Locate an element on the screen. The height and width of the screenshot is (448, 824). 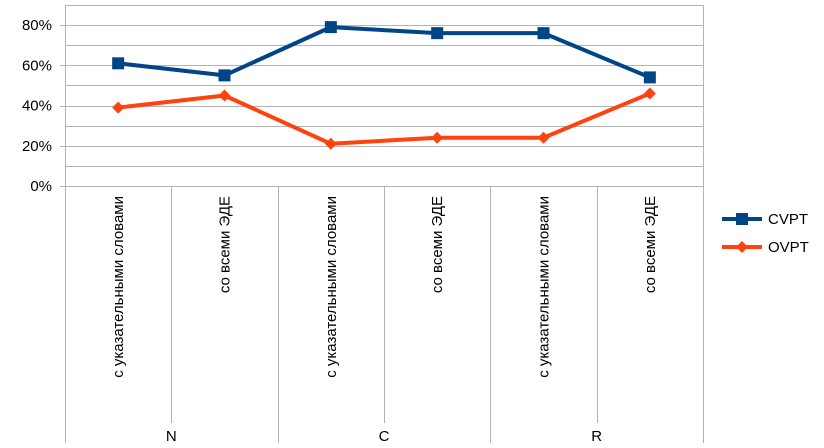
y-tick-label: 80% is located at coordinates (37, 25).